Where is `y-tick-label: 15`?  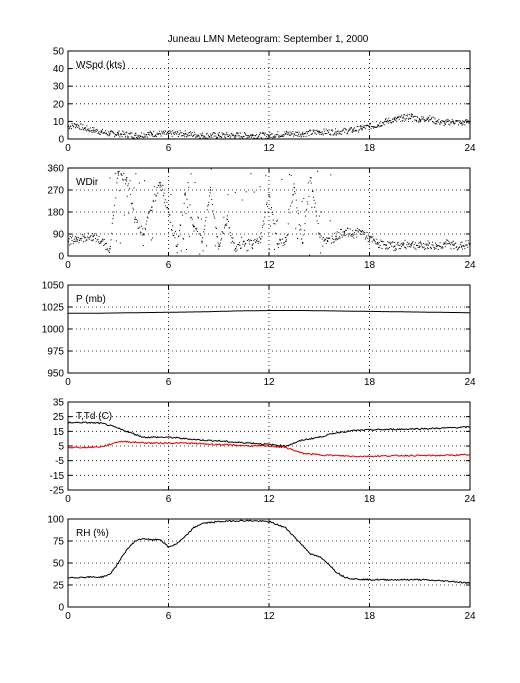
y-tick-label: 15 is located at coordinates (59, 432).